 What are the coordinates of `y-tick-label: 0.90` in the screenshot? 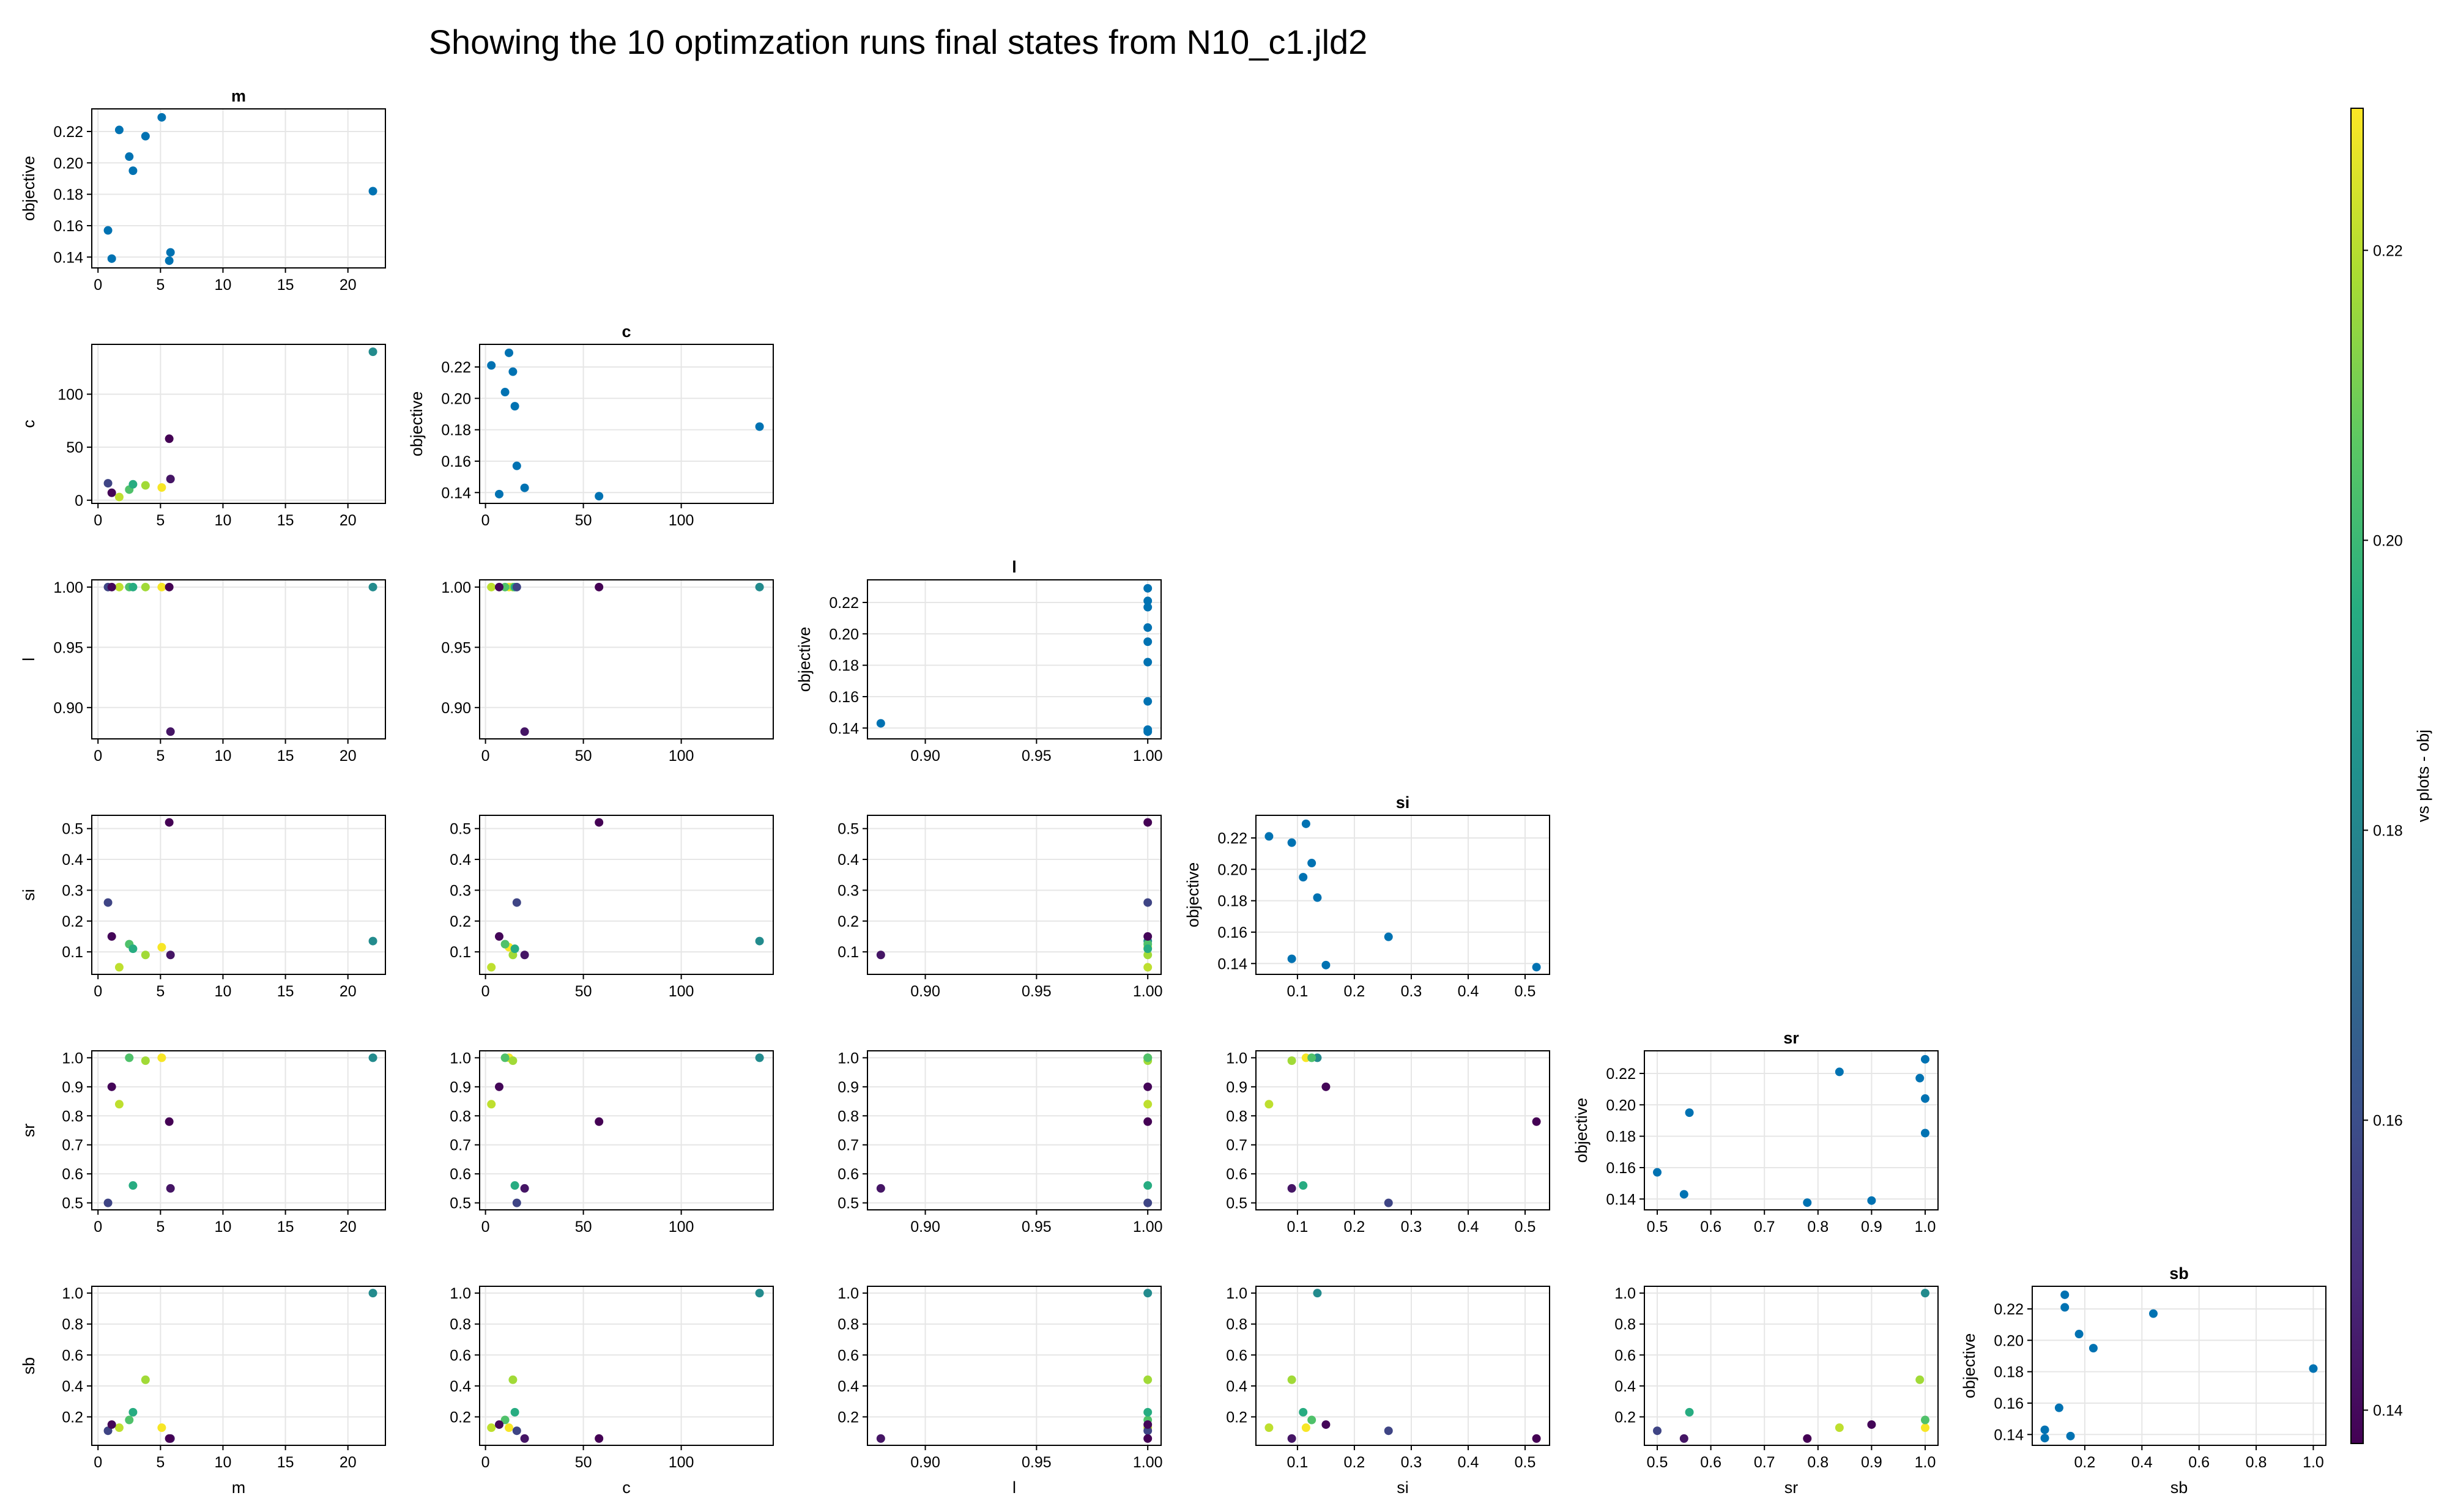 It's located at (68, 708).